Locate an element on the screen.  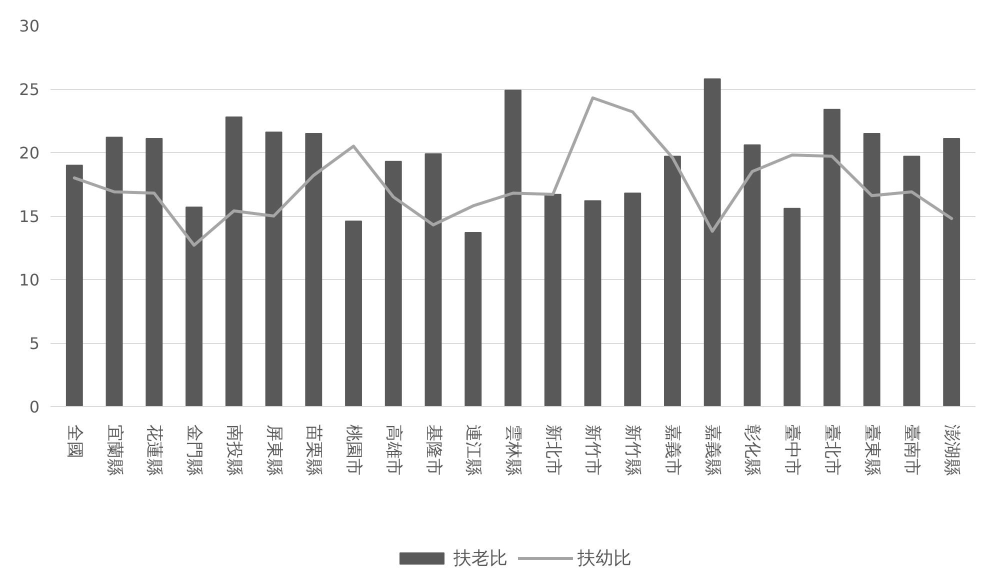
x-tick-label: 全國 is located at coordinates (74, 441).